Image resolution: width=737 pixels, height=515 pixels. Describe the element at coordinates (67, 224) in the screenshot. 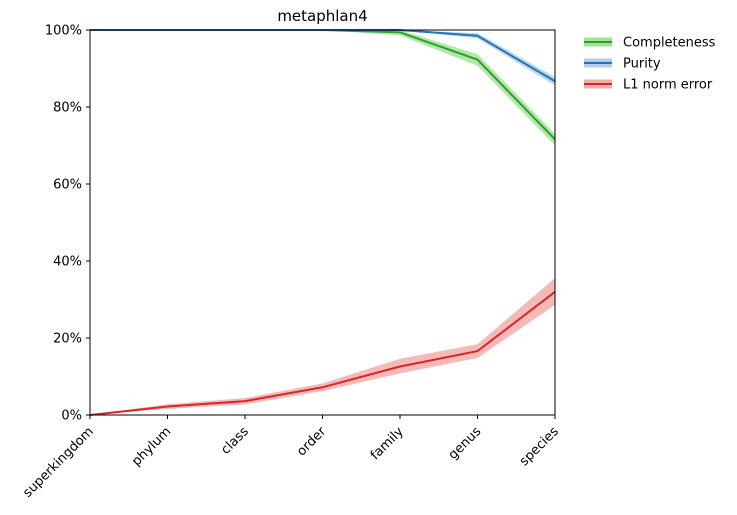

I see `y-axis: 0% 20% 40% 60% 80% 100%` at that location.